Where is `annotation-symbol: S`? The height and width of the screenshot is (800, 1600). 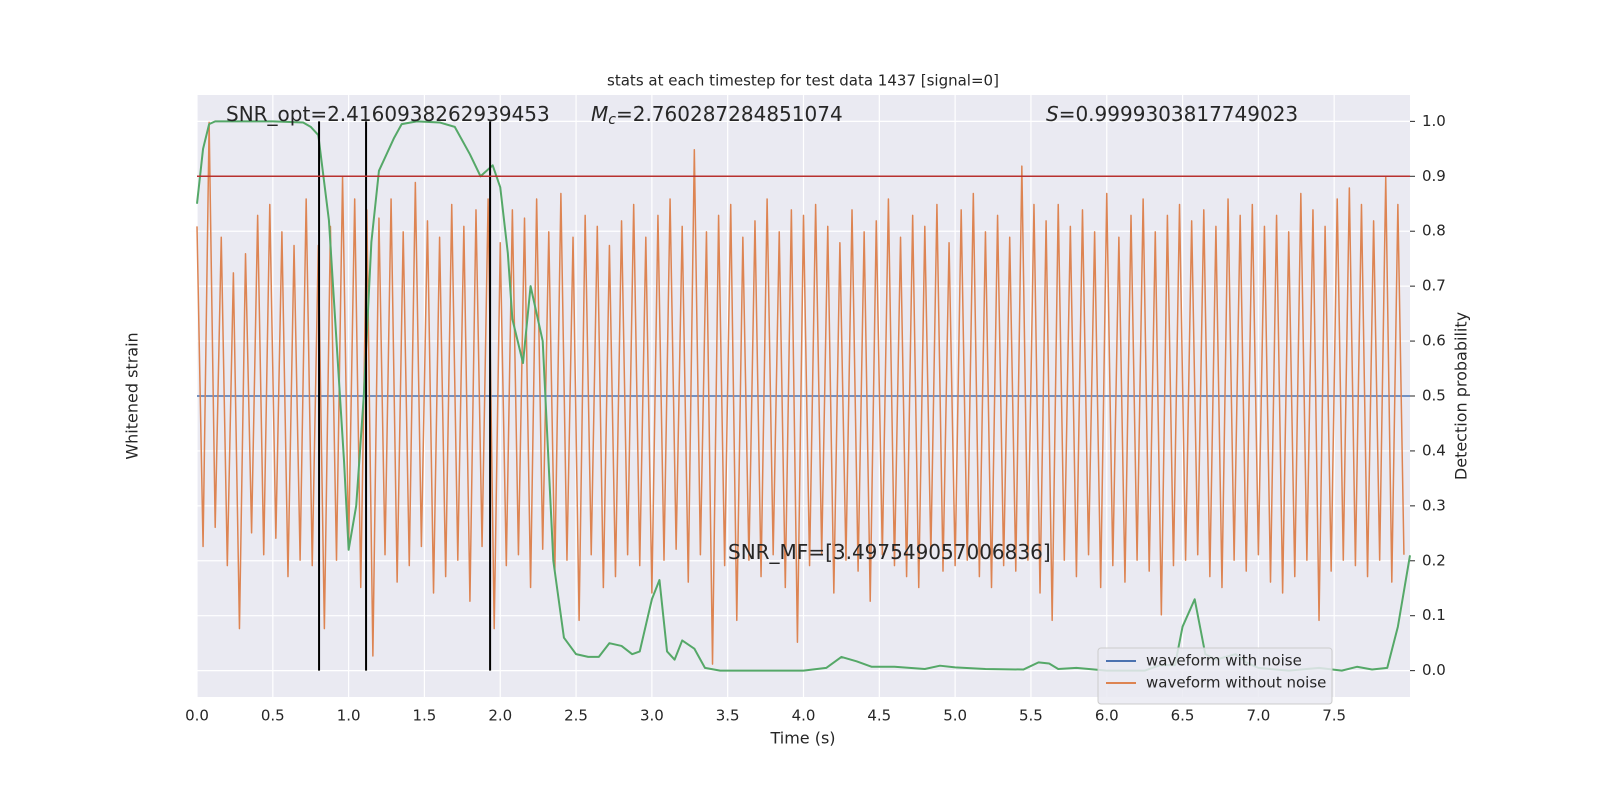
annotation-symbol: S is located at coordinates (1052, 114).